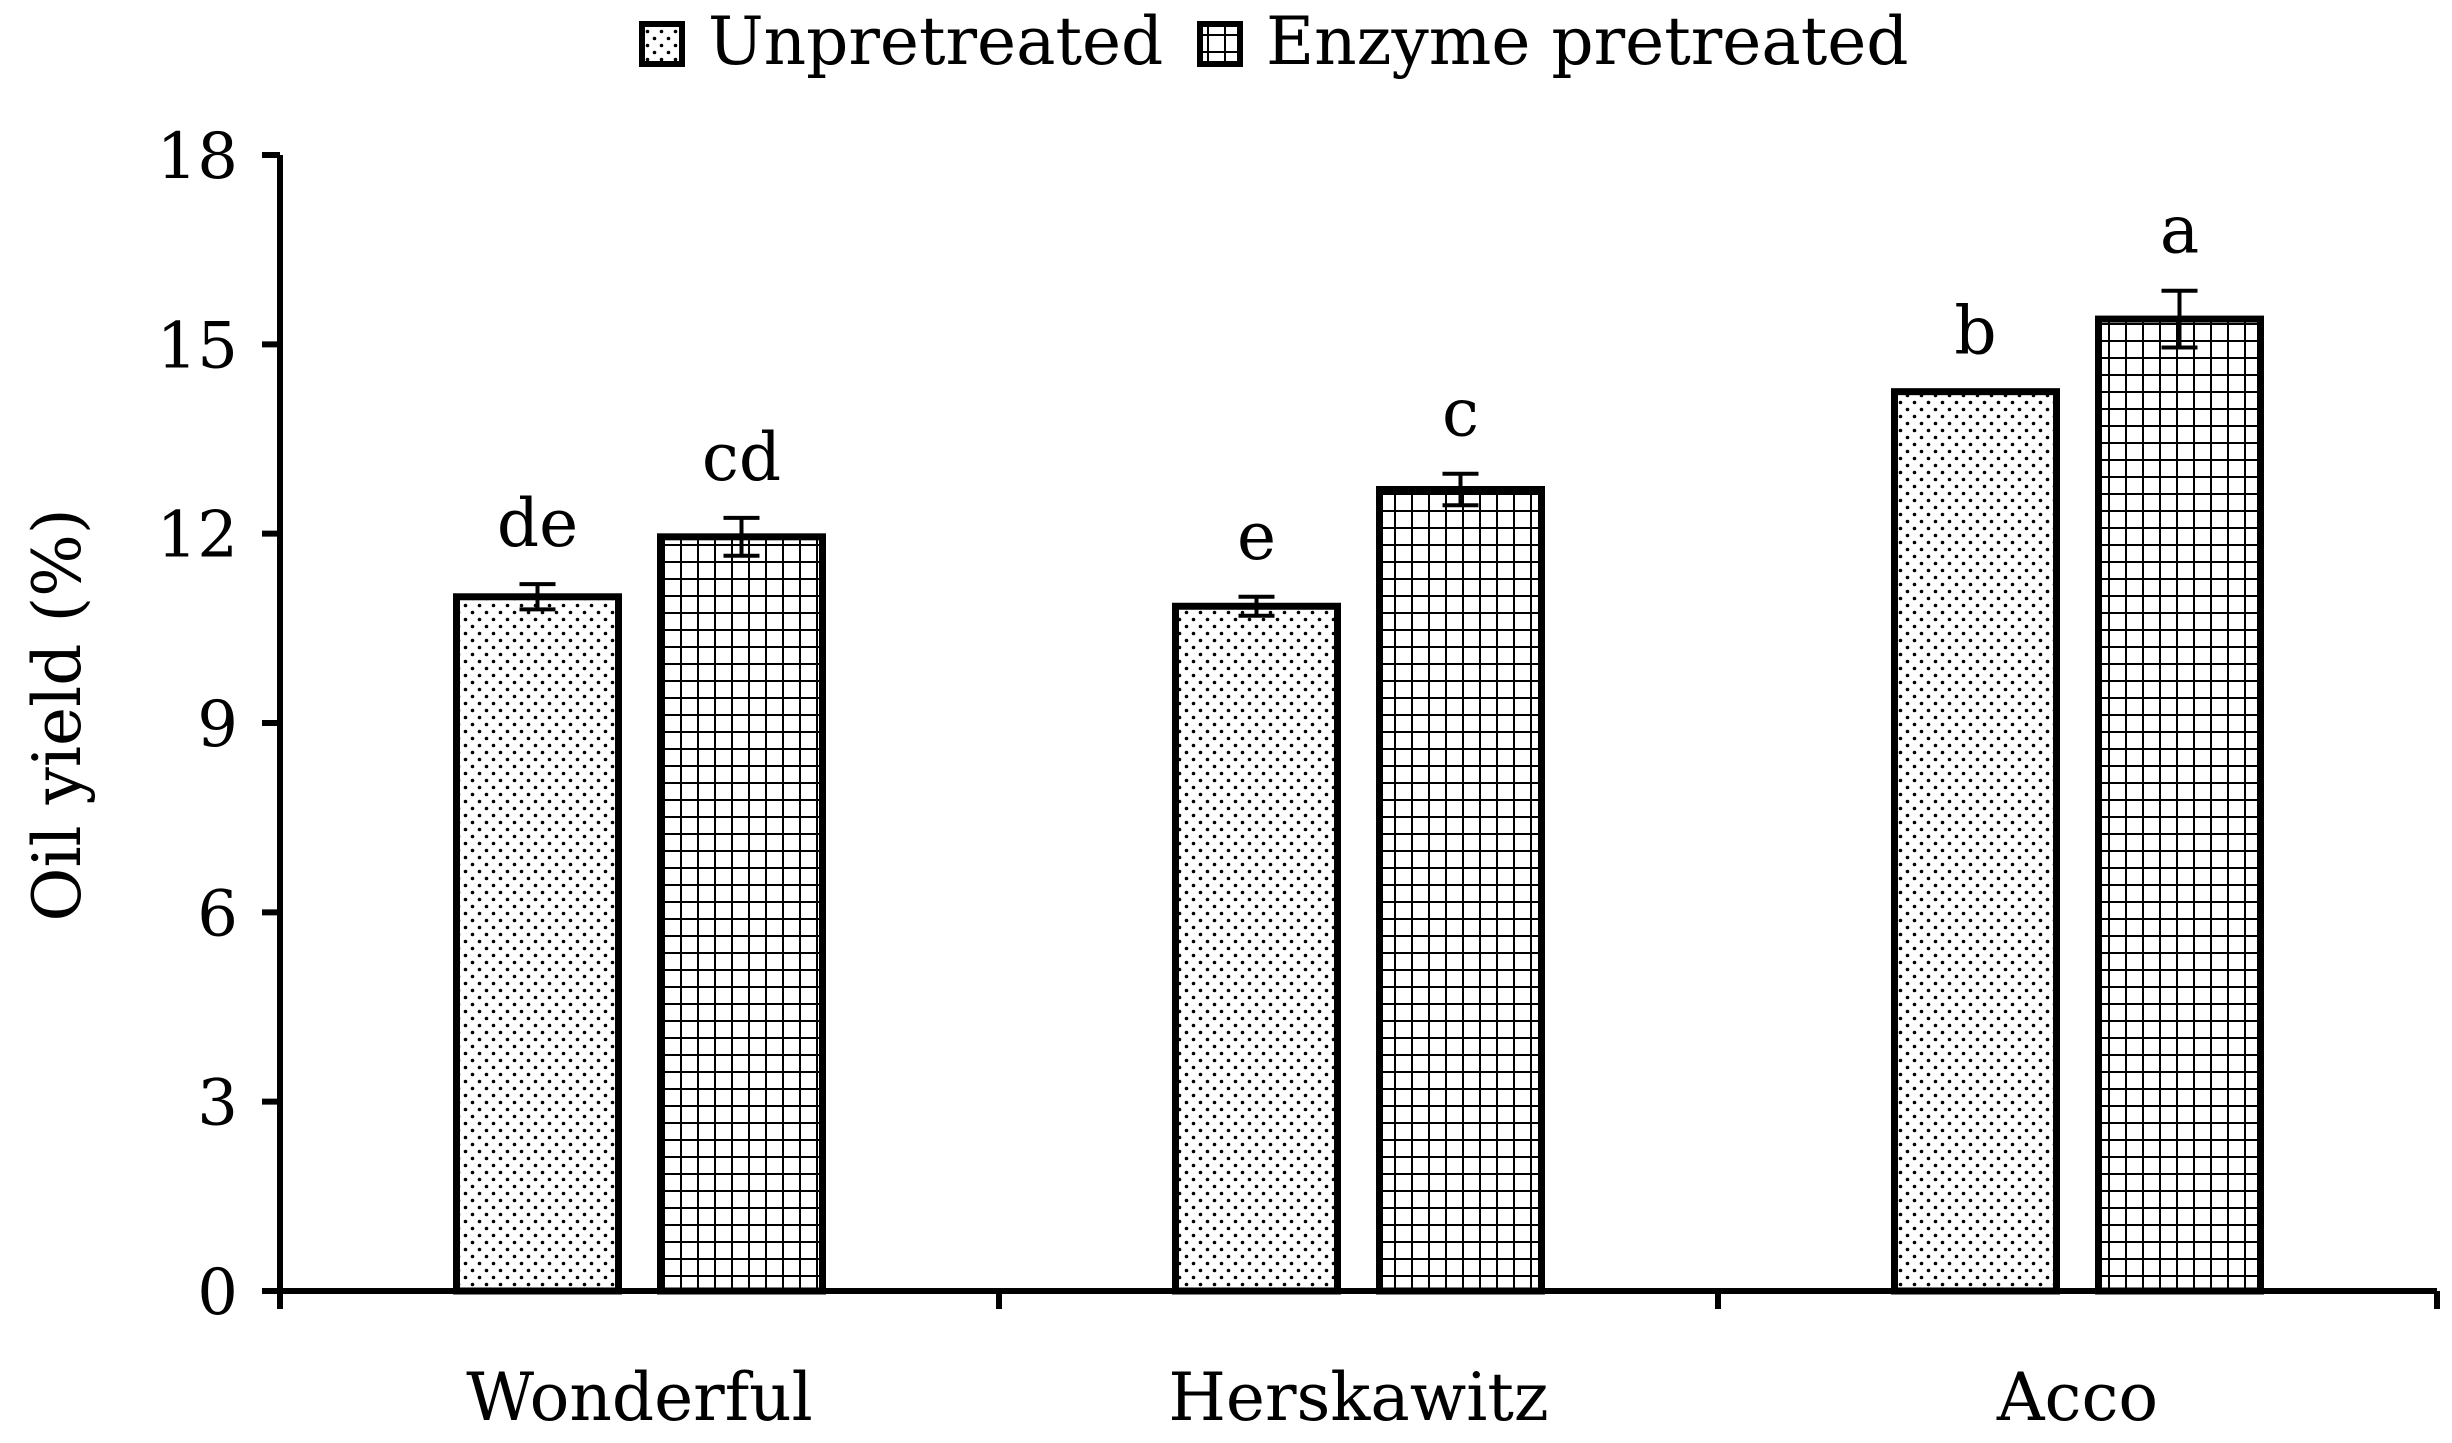  I want to click on y-tick-label: 15, so click(197, 346).